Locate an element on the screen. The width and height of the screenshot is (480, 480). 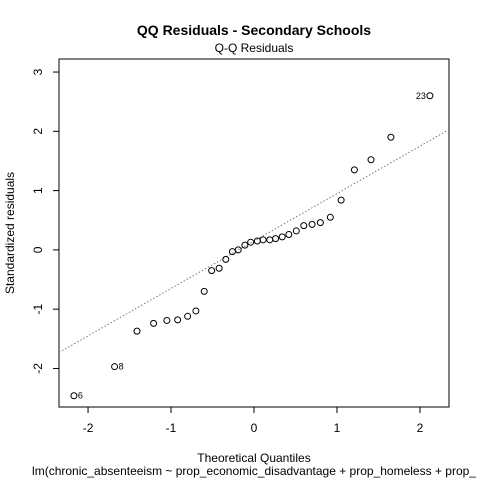
x-axis-label: Theoretical Quantiles is located at coordinates (253, 458).